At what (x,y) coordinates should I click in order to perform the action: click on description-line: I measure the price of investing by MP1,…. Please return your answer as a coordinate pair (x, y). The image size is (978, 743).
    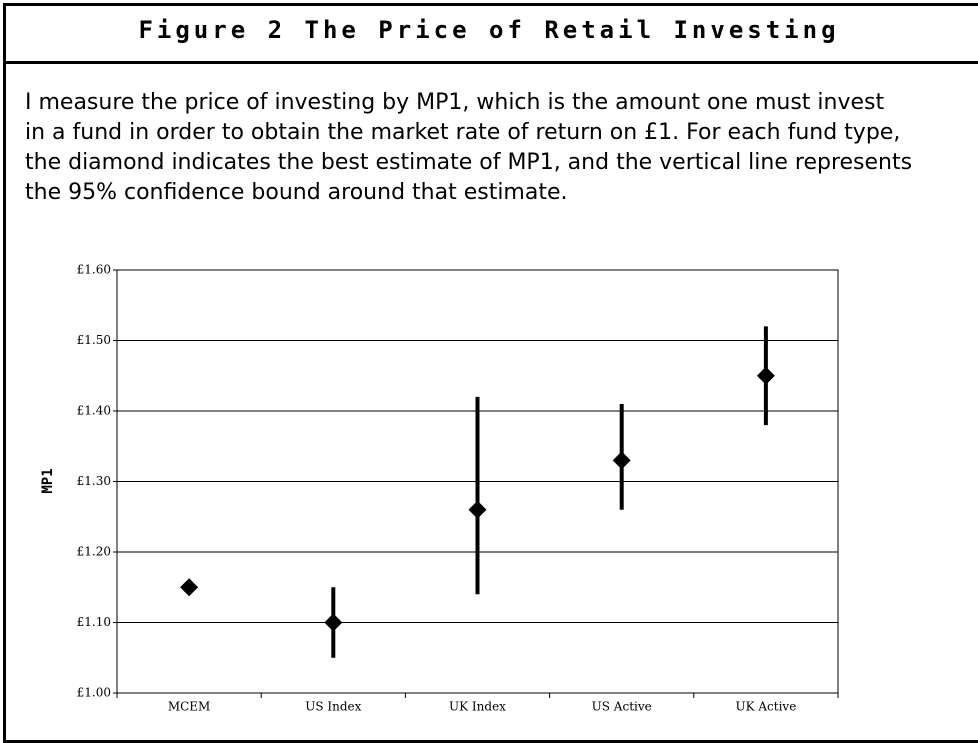
    Looking at the image, I should click on (455, 102).